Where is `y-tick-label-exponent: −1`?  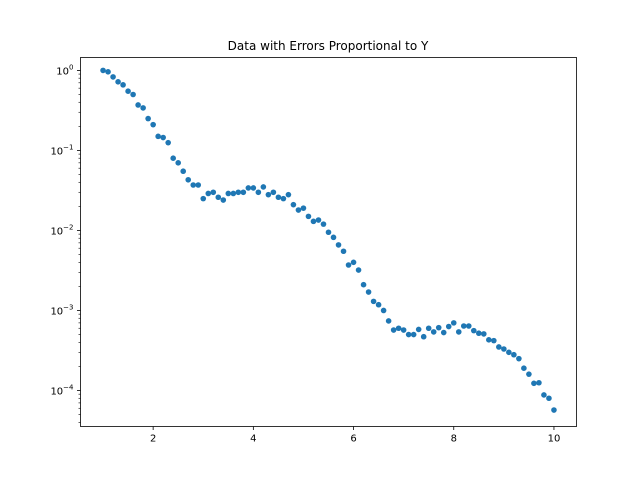 y-tick-label-exponent: −1 is located at coordinates (68, 147).